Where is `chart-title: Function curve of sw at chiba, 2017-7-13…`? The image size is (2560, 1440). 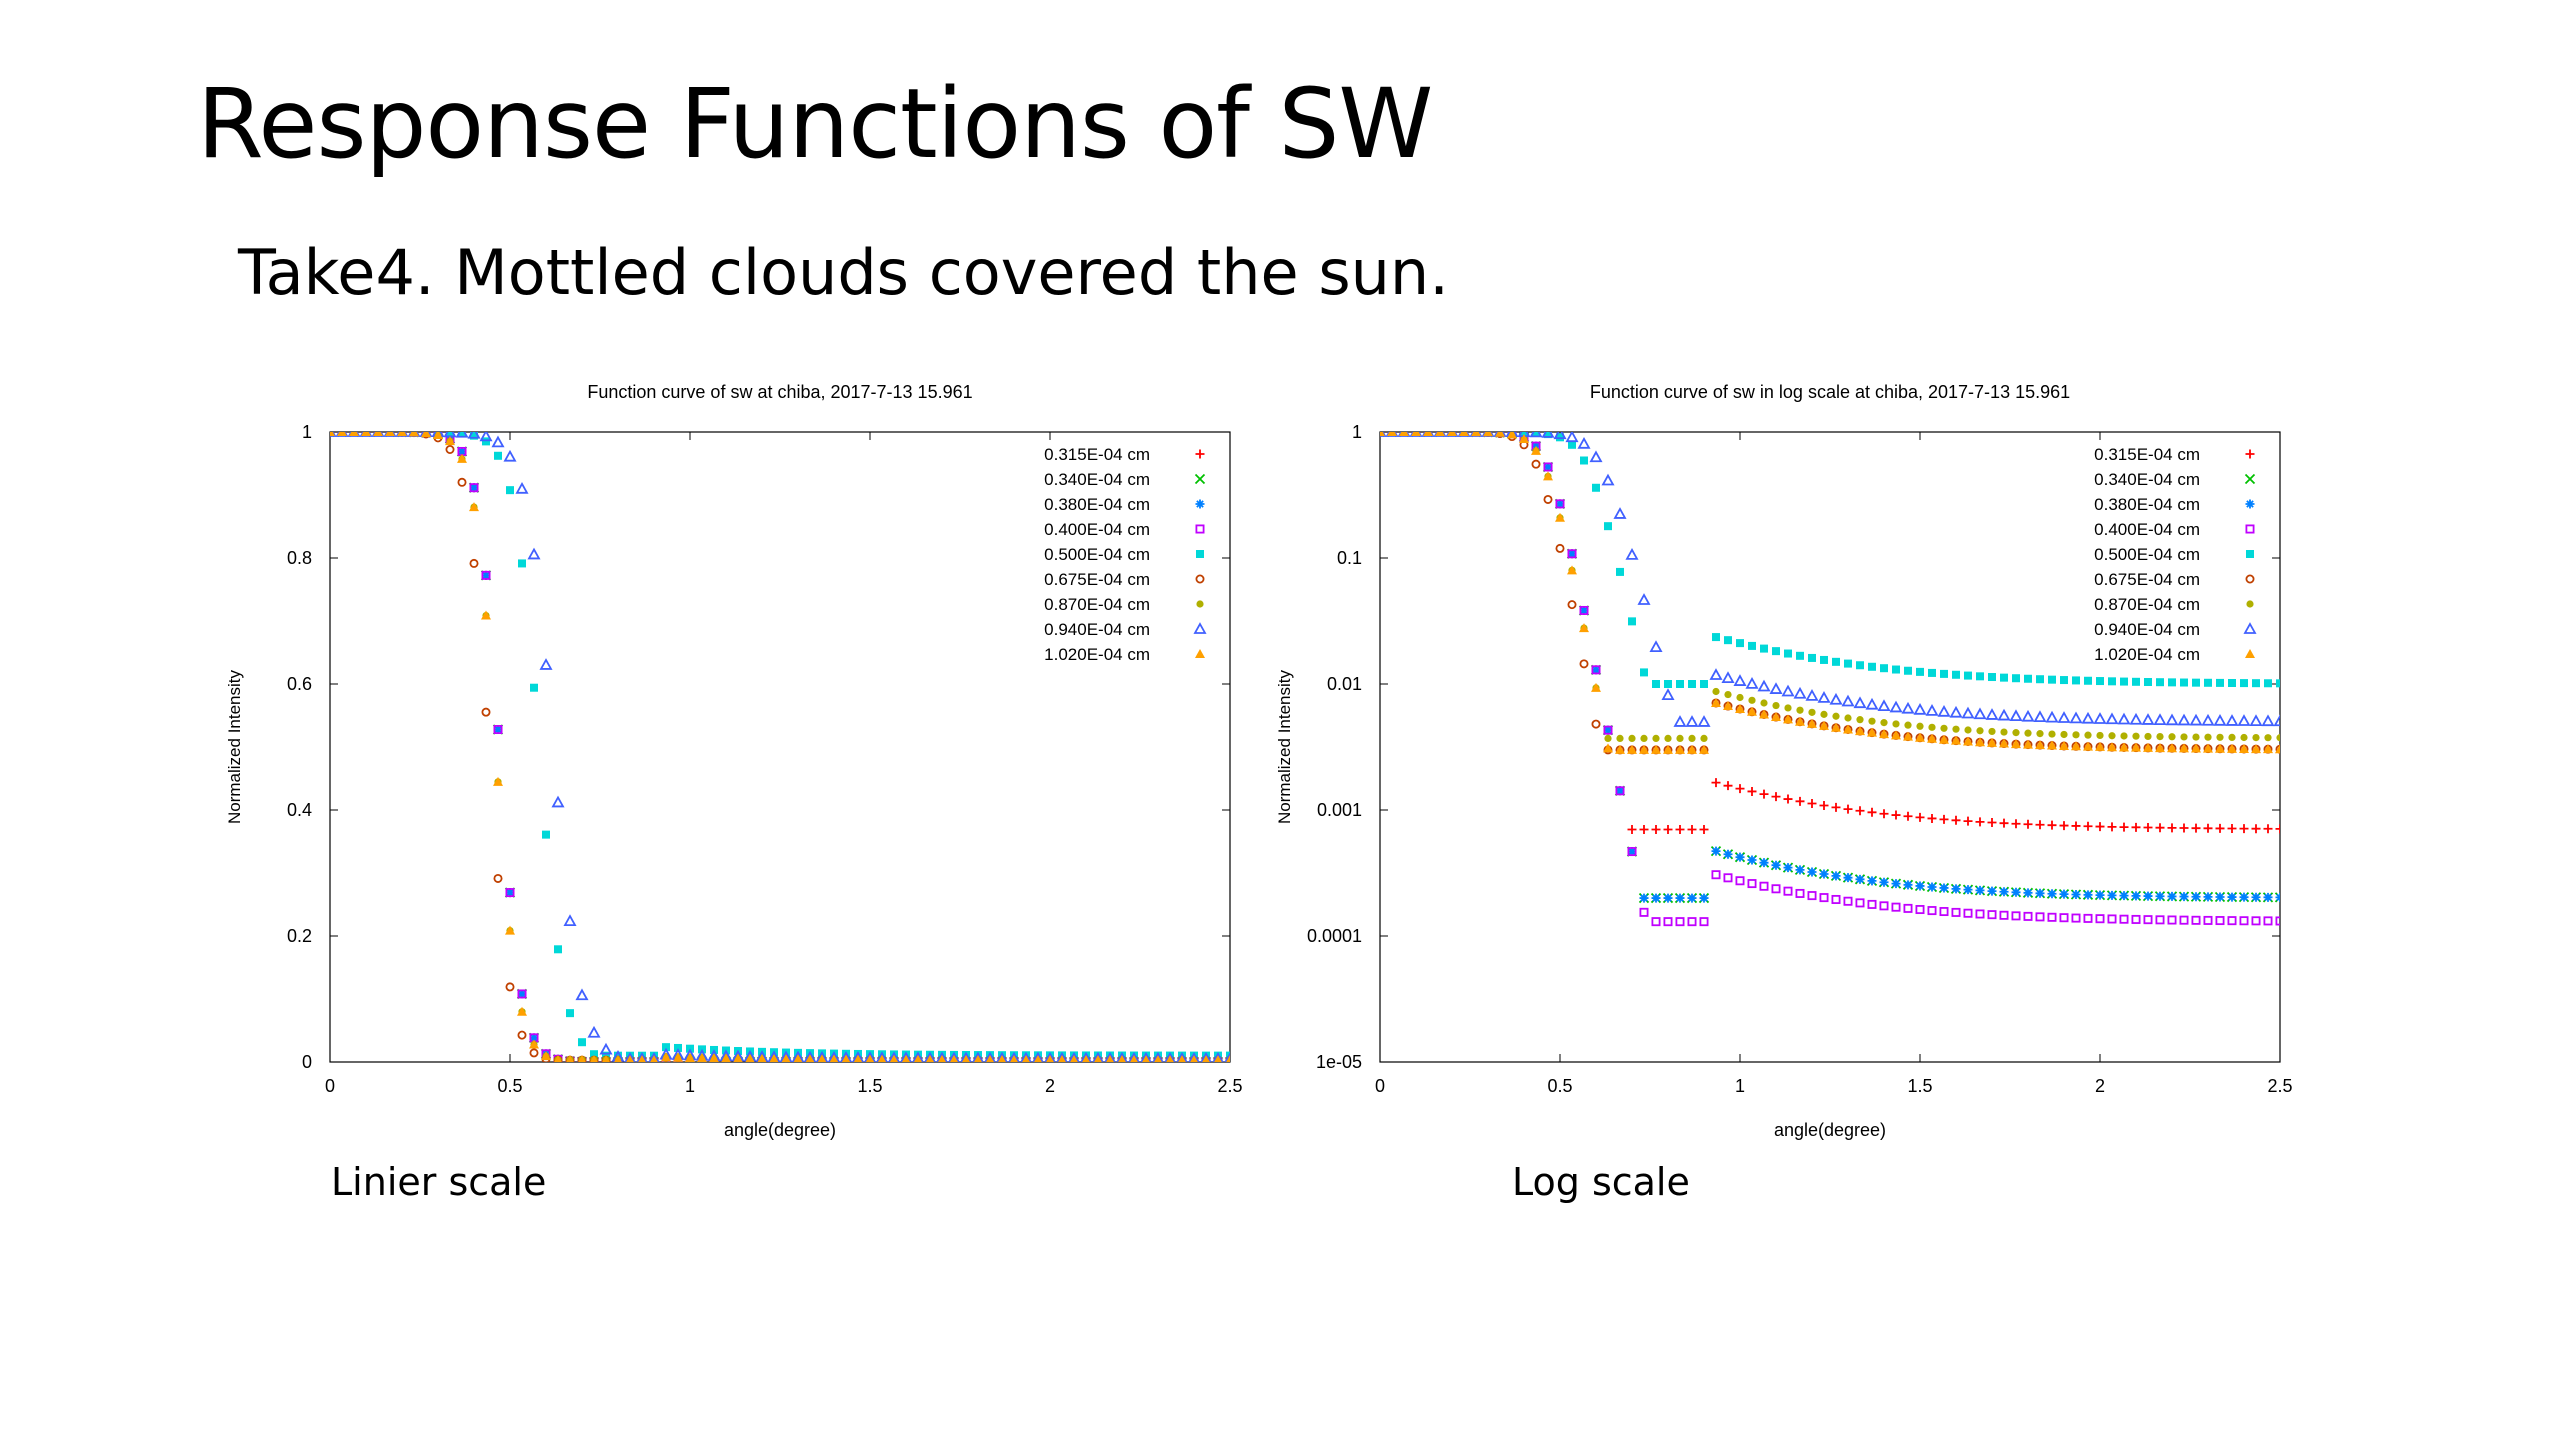
chart-title: Function curve of sw at chiba, 2017-7-13… is located at coordinates (779, 392).